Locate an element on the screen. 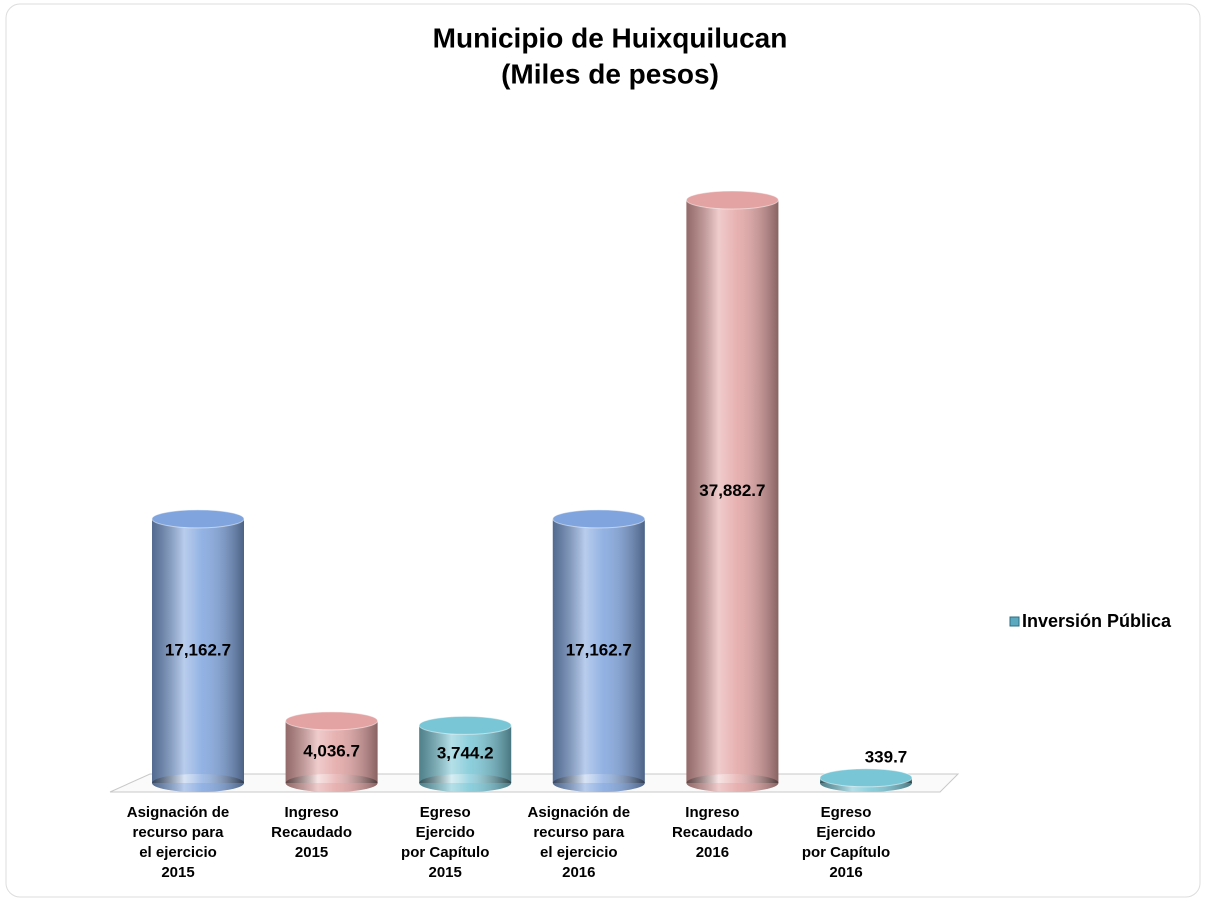  chart-subtitle: (Miles de pesos) is located at coordinates (610, 73).